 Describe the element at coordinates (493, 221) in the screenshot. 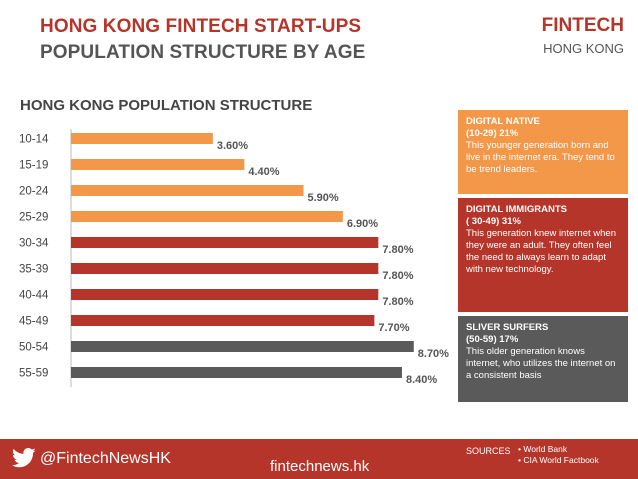

I see `panel-subheading: ( 30-49) 31%` at that location.